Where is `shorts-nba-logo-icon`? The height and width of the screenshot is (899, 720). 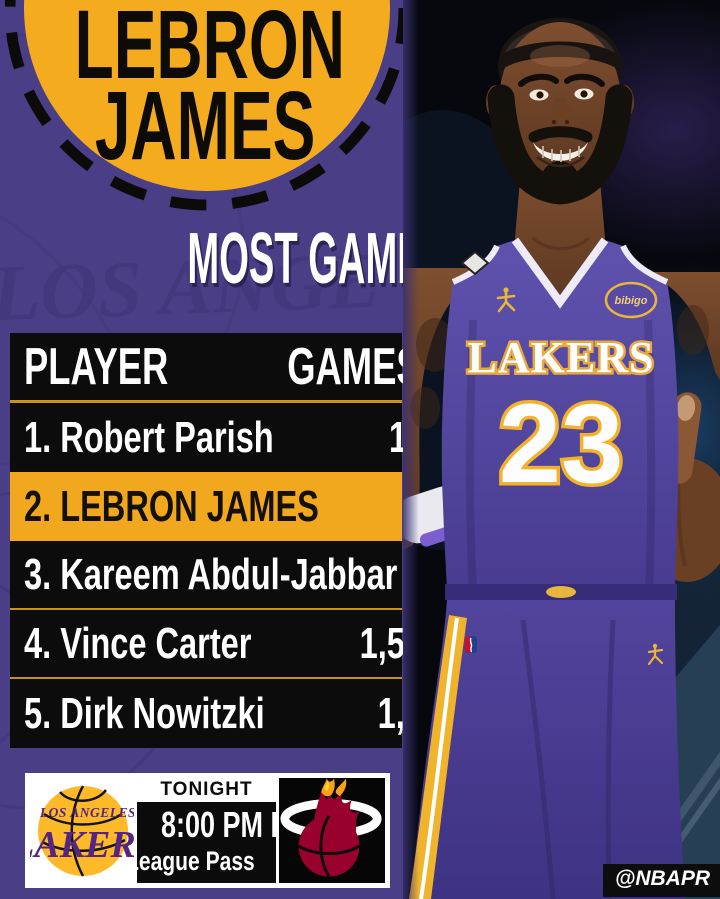 shorts-nba-logo-icon is located at coordinates (471, 644).